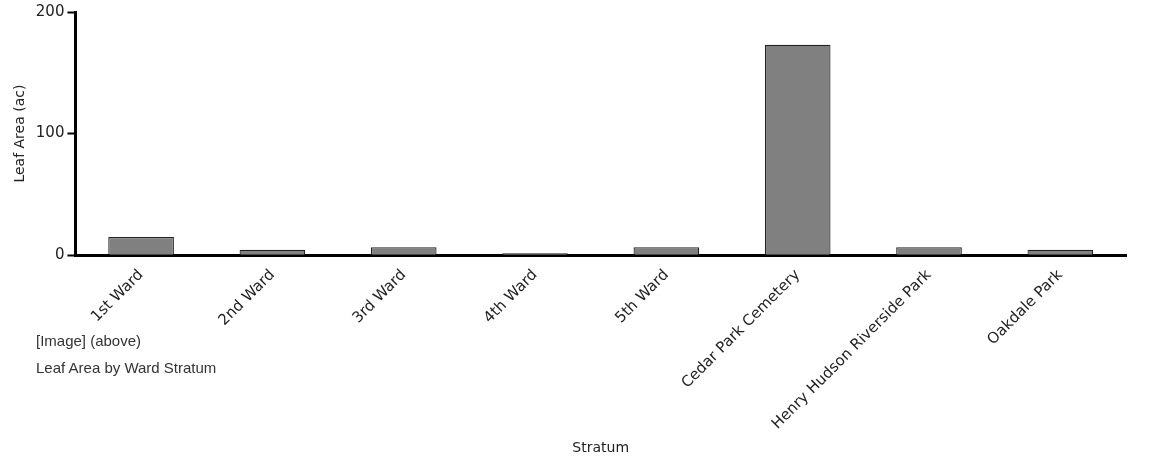 The height and width of the screenshot is (465, 1156). What do you see at coordinates (59, 254) in the screenshot?
I see `y-tick-label: 0` at bounding box center [59, 254].